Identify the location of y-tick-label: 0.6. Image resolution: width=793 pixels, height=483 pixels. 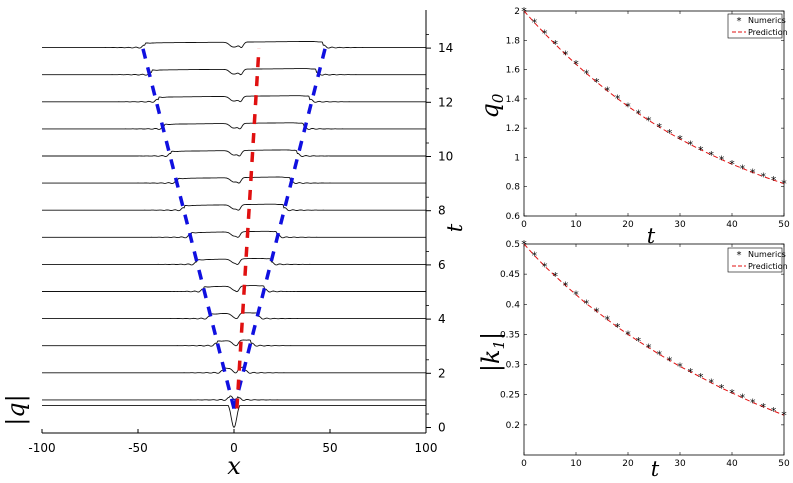
(513, 217).